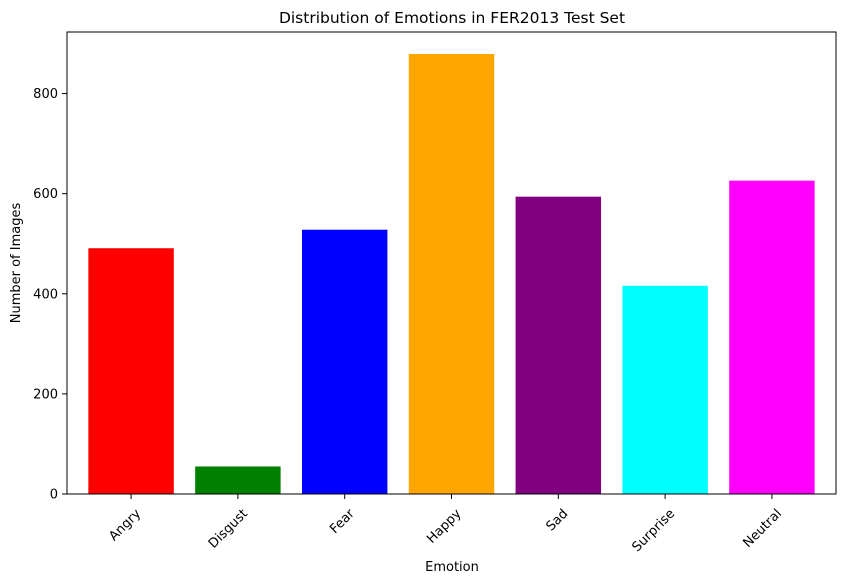 This screenshot has height=584, width=850. I want to click on y-tick-label: 600, so click(45, 194).